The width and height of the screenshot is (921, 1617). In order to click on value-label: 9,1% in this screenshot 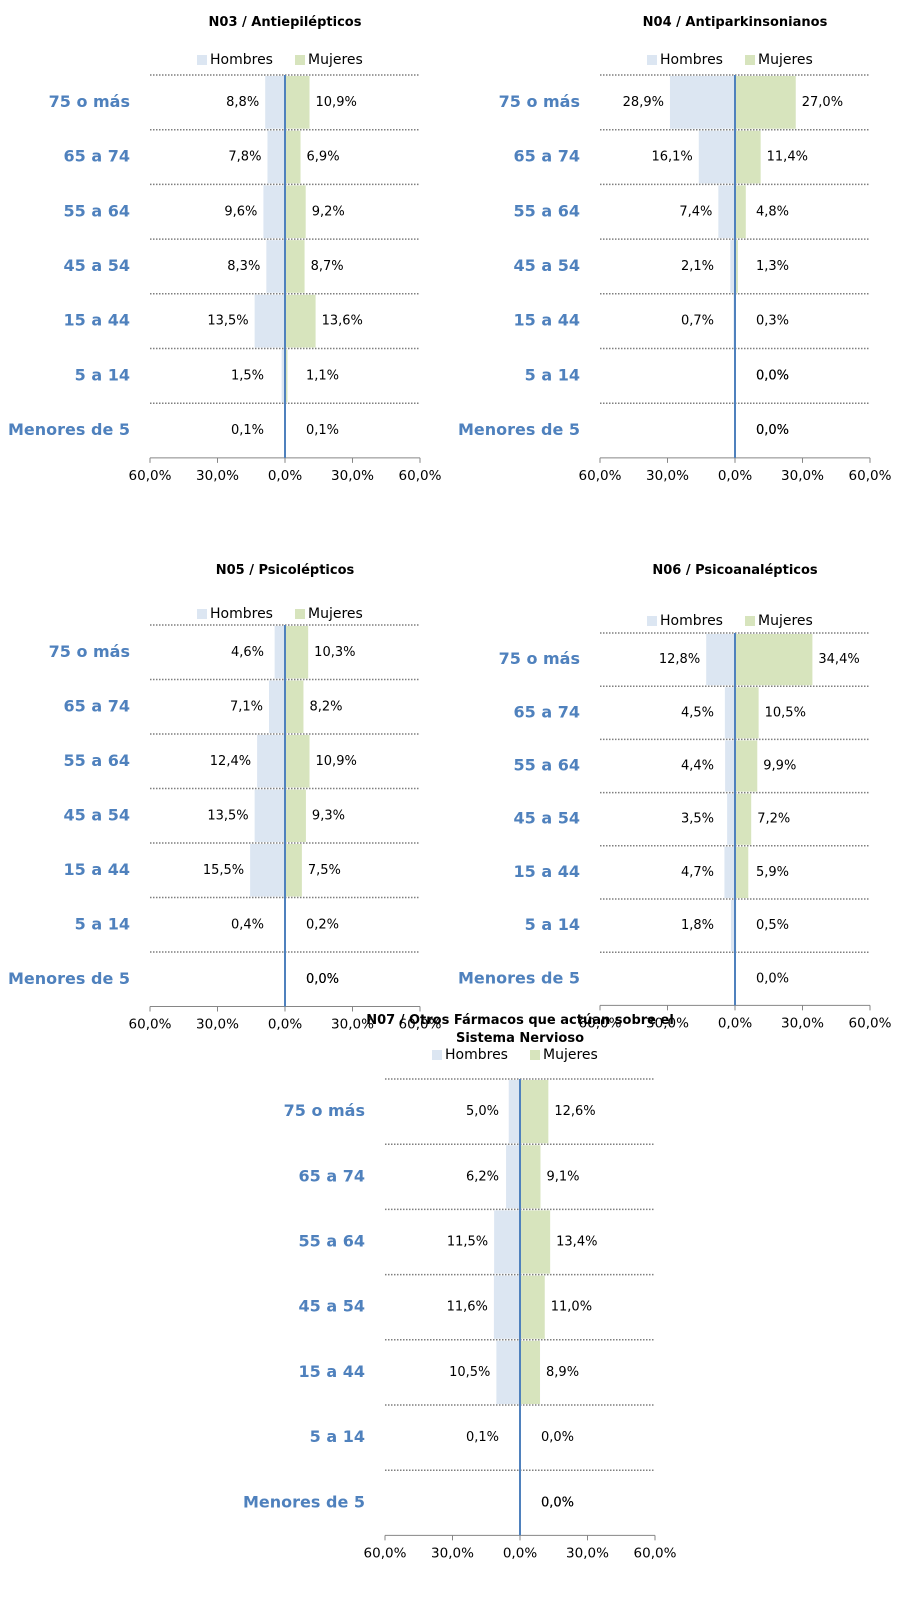, I will do `click(562, 1176)`.